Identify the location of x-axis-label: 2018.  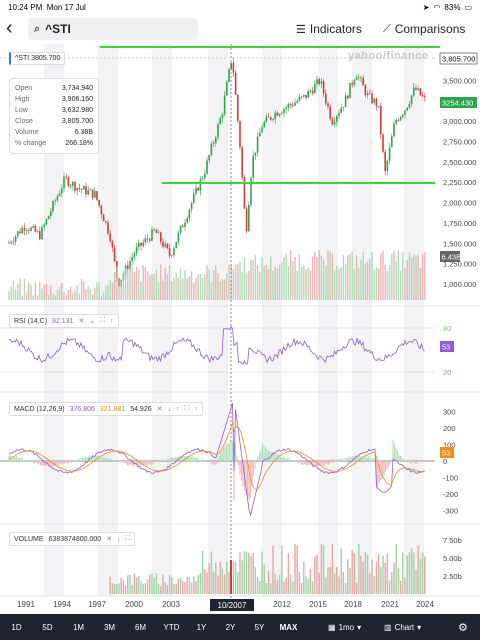
(353, 604).